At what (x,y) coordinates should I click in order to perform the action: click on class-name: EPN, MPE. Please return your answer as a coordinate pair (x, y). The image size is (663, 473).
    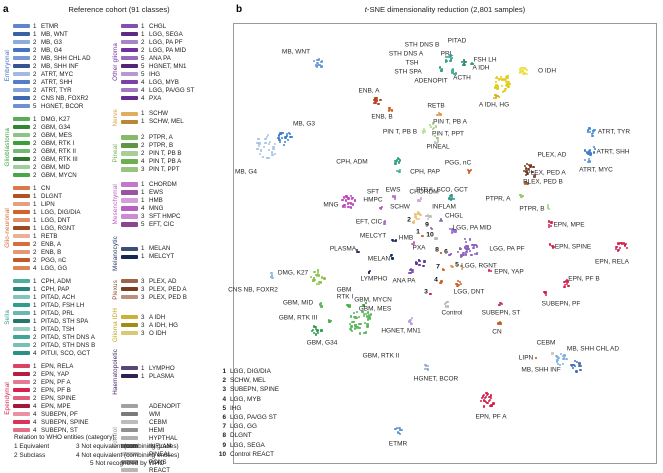
    Looking at the image, I should click on (56, 406).